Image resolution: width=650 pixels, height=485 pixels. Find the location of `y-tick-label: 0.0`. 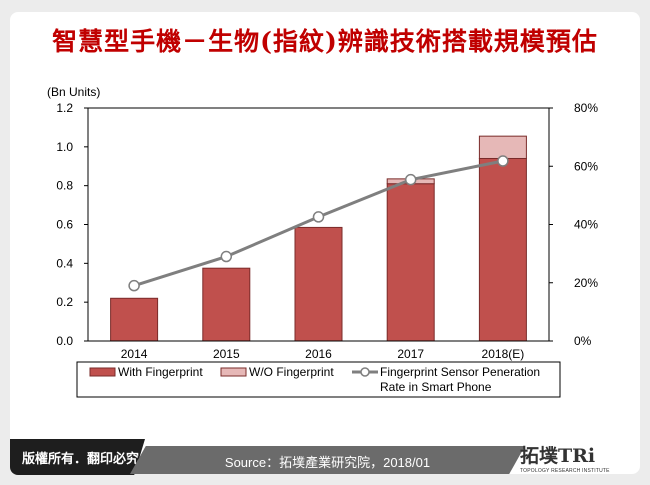

y-tick-label: 0.0 is located at coordinates (64, 341).